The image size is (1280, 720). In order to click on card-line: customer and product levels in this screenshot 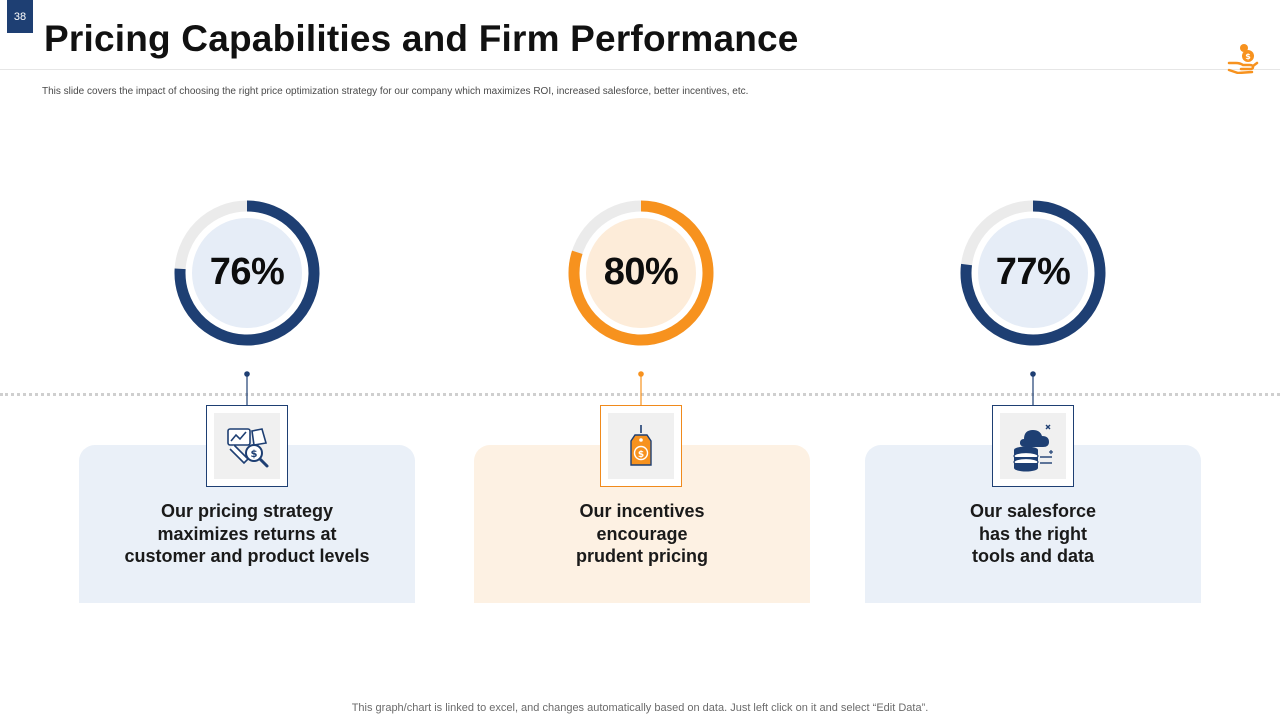, I will do `click(247, 556)`.